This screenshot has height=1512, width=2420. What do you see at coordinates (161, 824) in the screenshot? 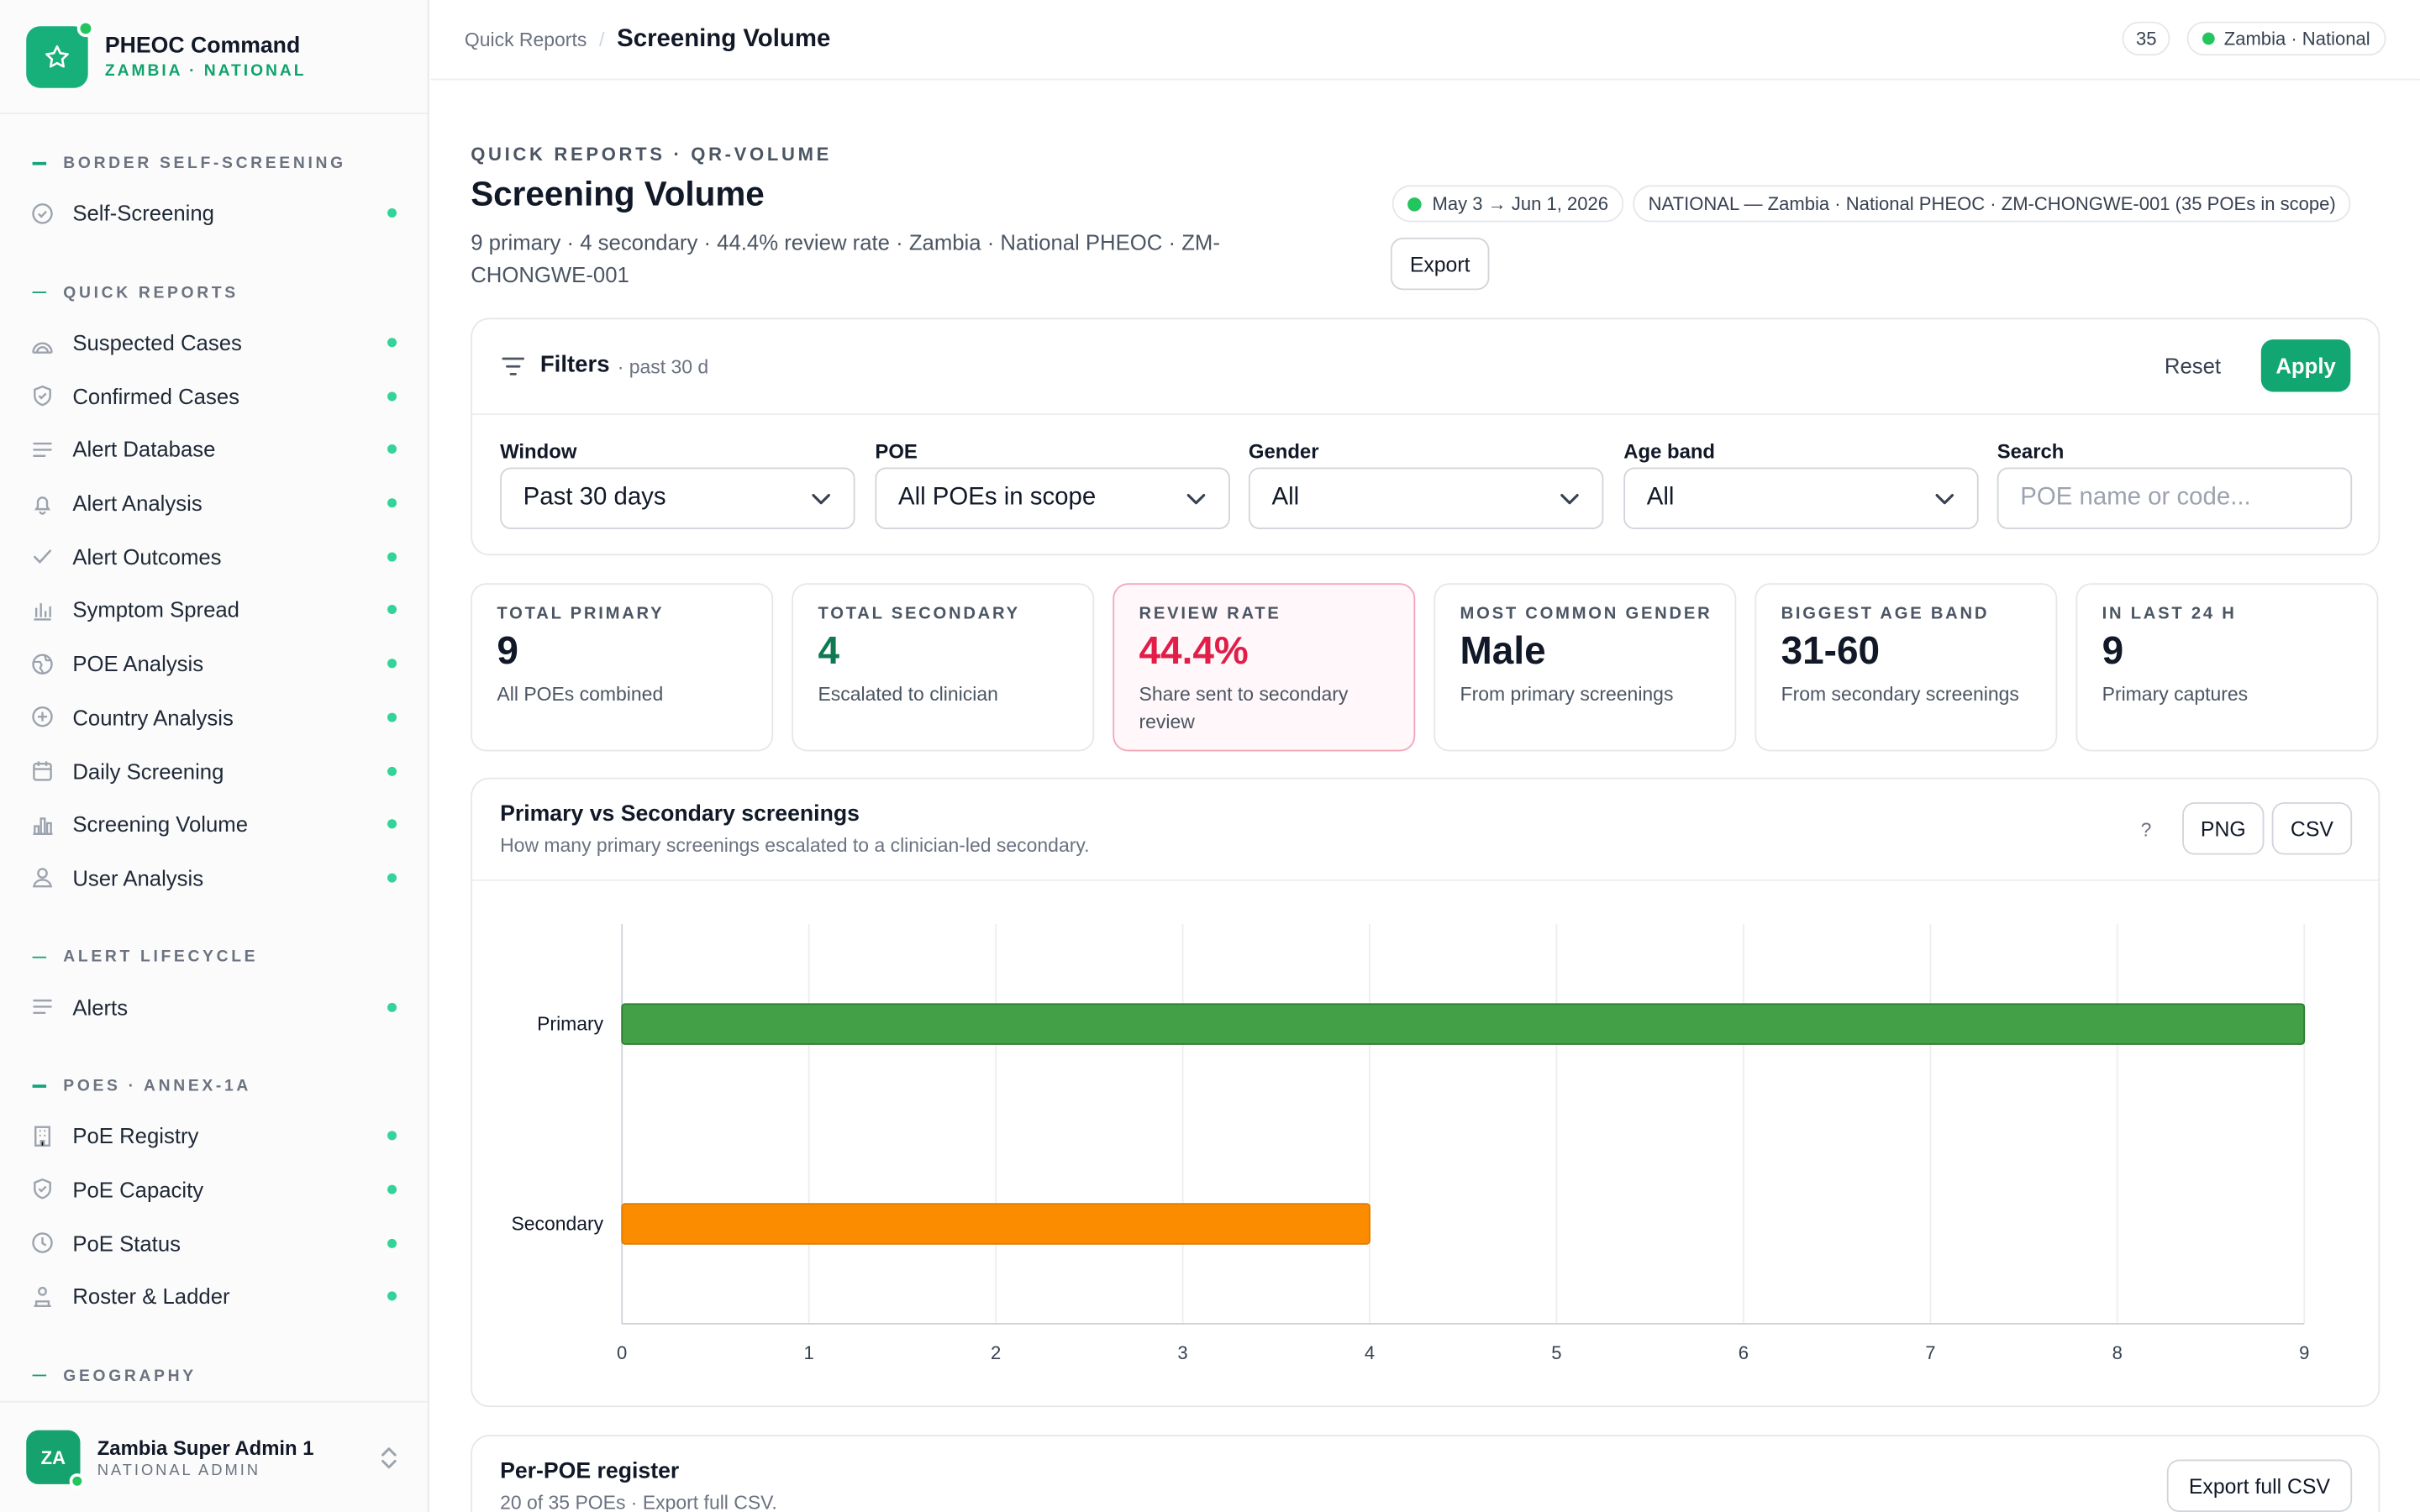
I see `sidebar-item-label: Screening Volume` at bounding box center [161, 824].